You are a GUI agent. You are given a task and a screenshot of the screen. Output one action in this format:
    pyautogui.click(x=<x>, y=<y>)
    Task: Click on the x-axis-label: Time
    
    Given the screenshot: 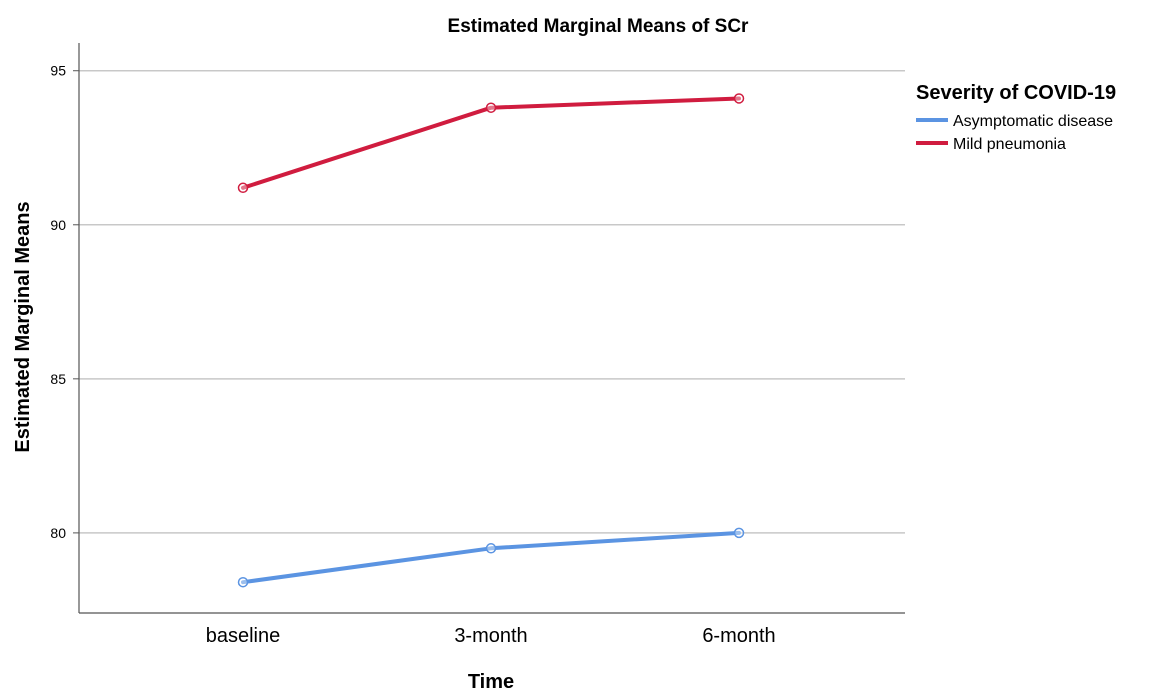 What is the action you would take?
    pyautogui.click(x=491, y=682)
    